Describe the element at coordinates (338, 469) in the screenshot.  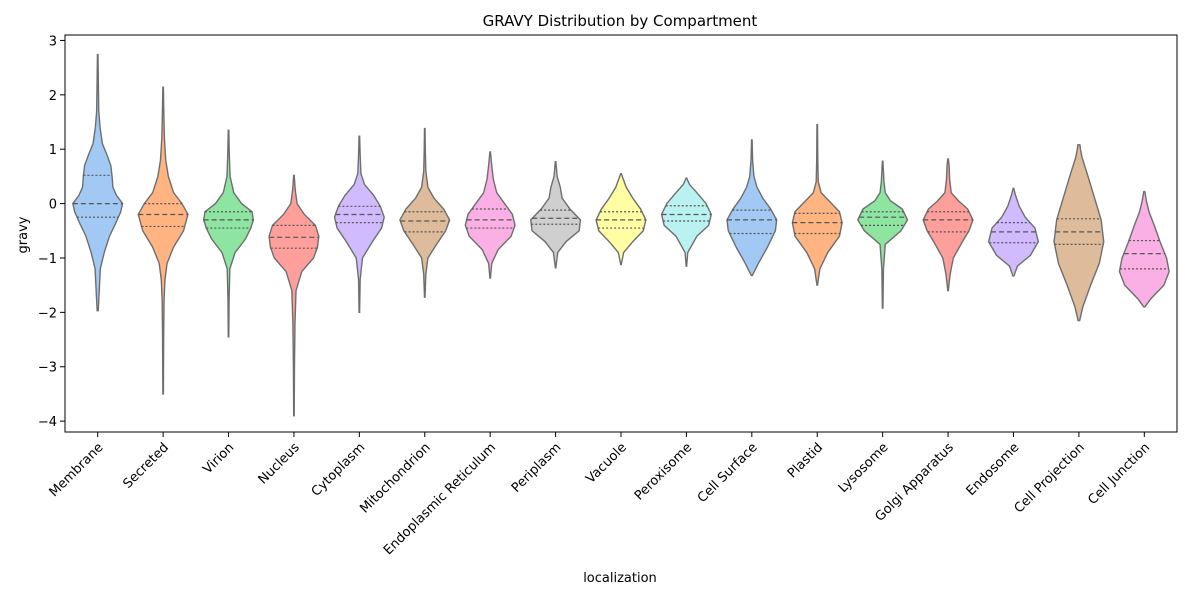
I see `x-tick-label: Cytoplasm` at that location.